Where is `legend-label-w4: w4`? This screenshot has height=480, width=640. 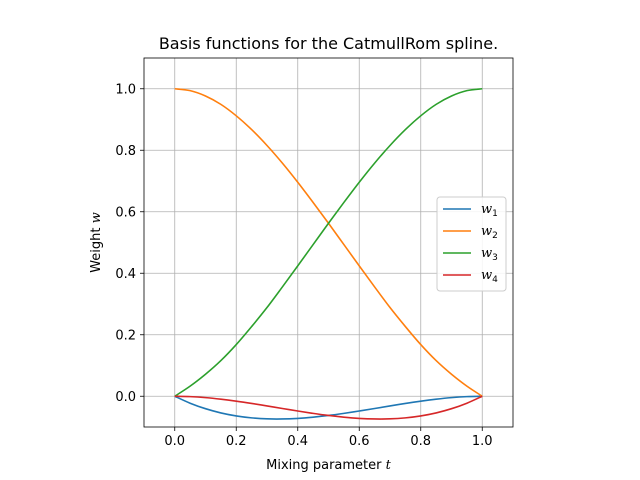
legend-label-w4: w4 is located at coordinates (489, 276).